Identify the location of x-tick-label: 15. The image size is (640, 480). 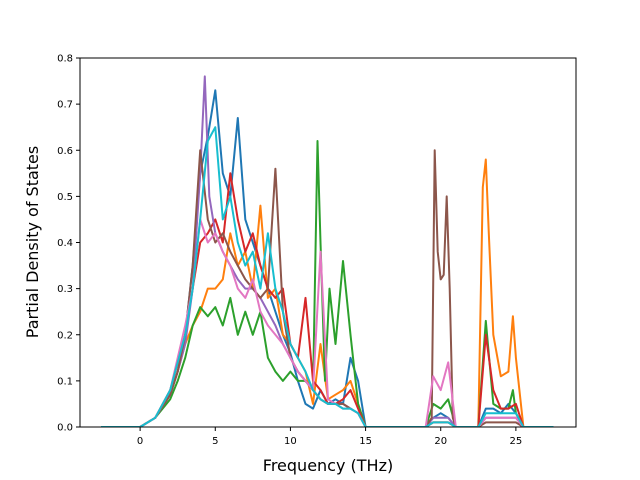
(365, 441).